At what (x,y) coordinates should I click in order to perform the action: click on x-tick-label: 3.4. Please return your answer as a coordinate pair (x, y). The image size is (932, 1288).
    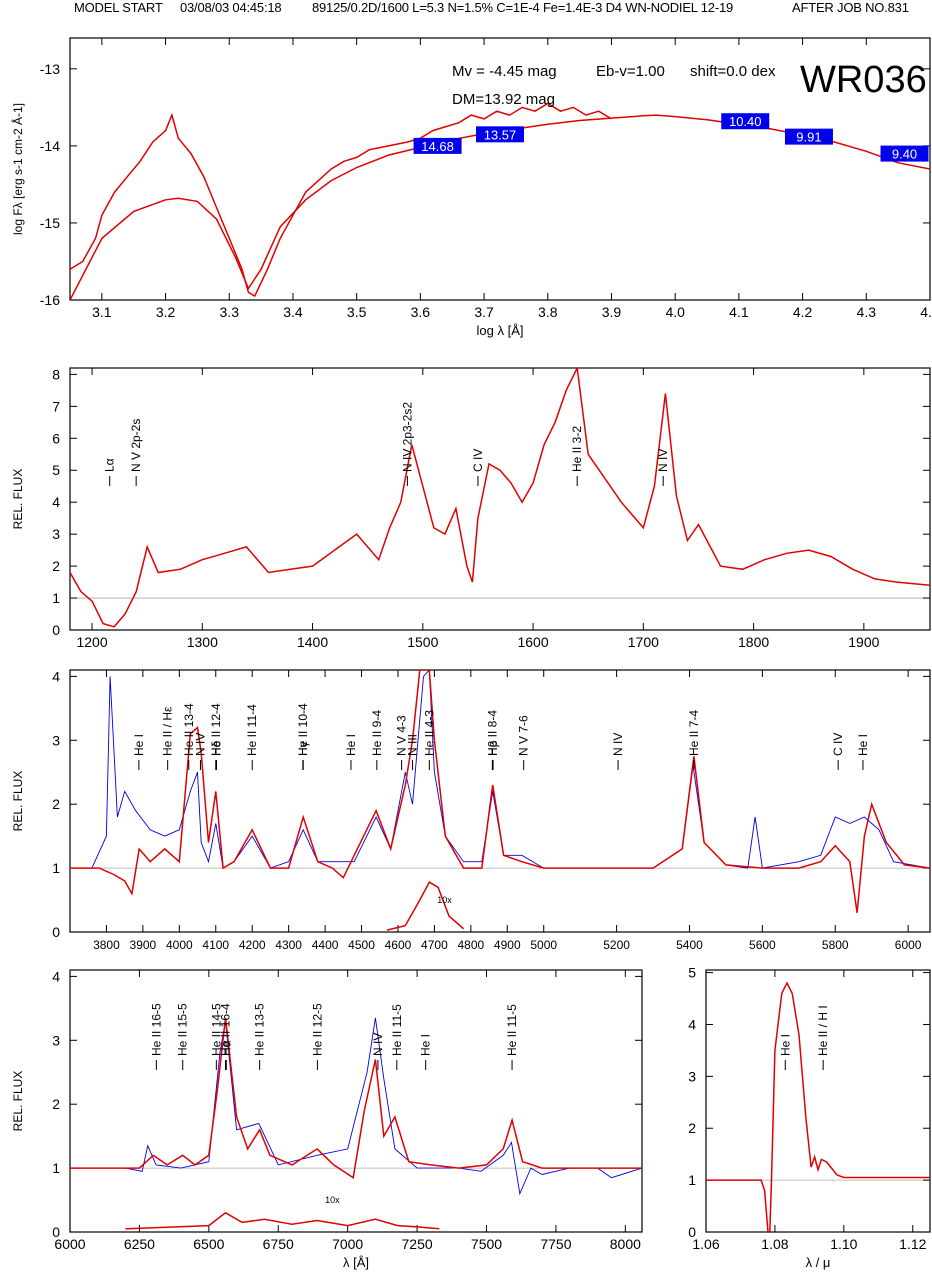
    Looking at the image, I should click on (293, 312).